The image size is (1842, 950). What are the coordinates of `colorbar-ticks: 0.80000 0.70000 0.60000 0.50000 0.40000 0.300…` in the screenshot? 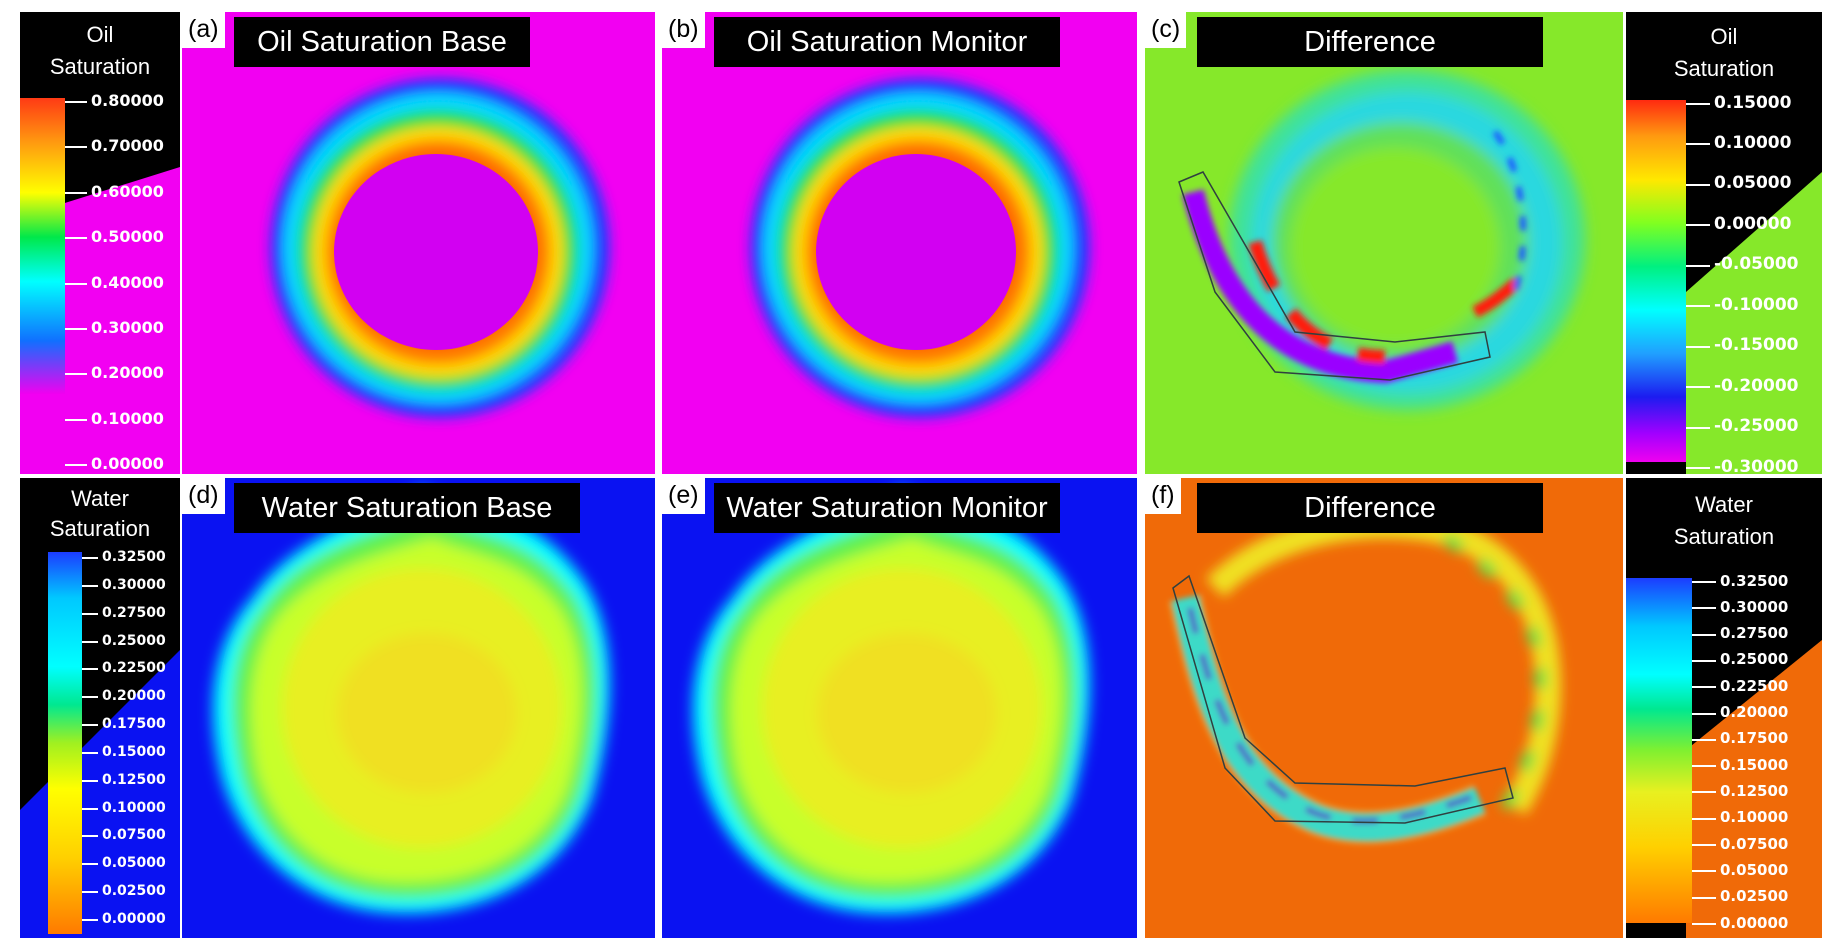 It's located at (100, 243).